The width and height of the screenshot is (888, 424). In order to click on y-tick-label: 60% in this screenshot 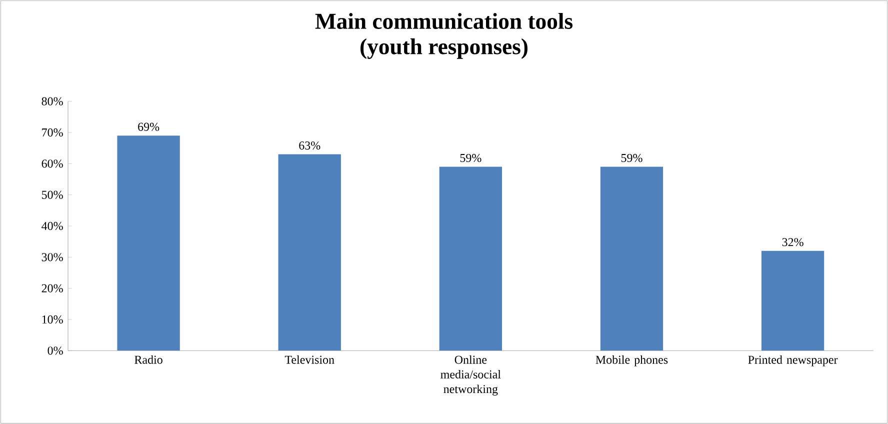, I will do `click(52, 164)`.